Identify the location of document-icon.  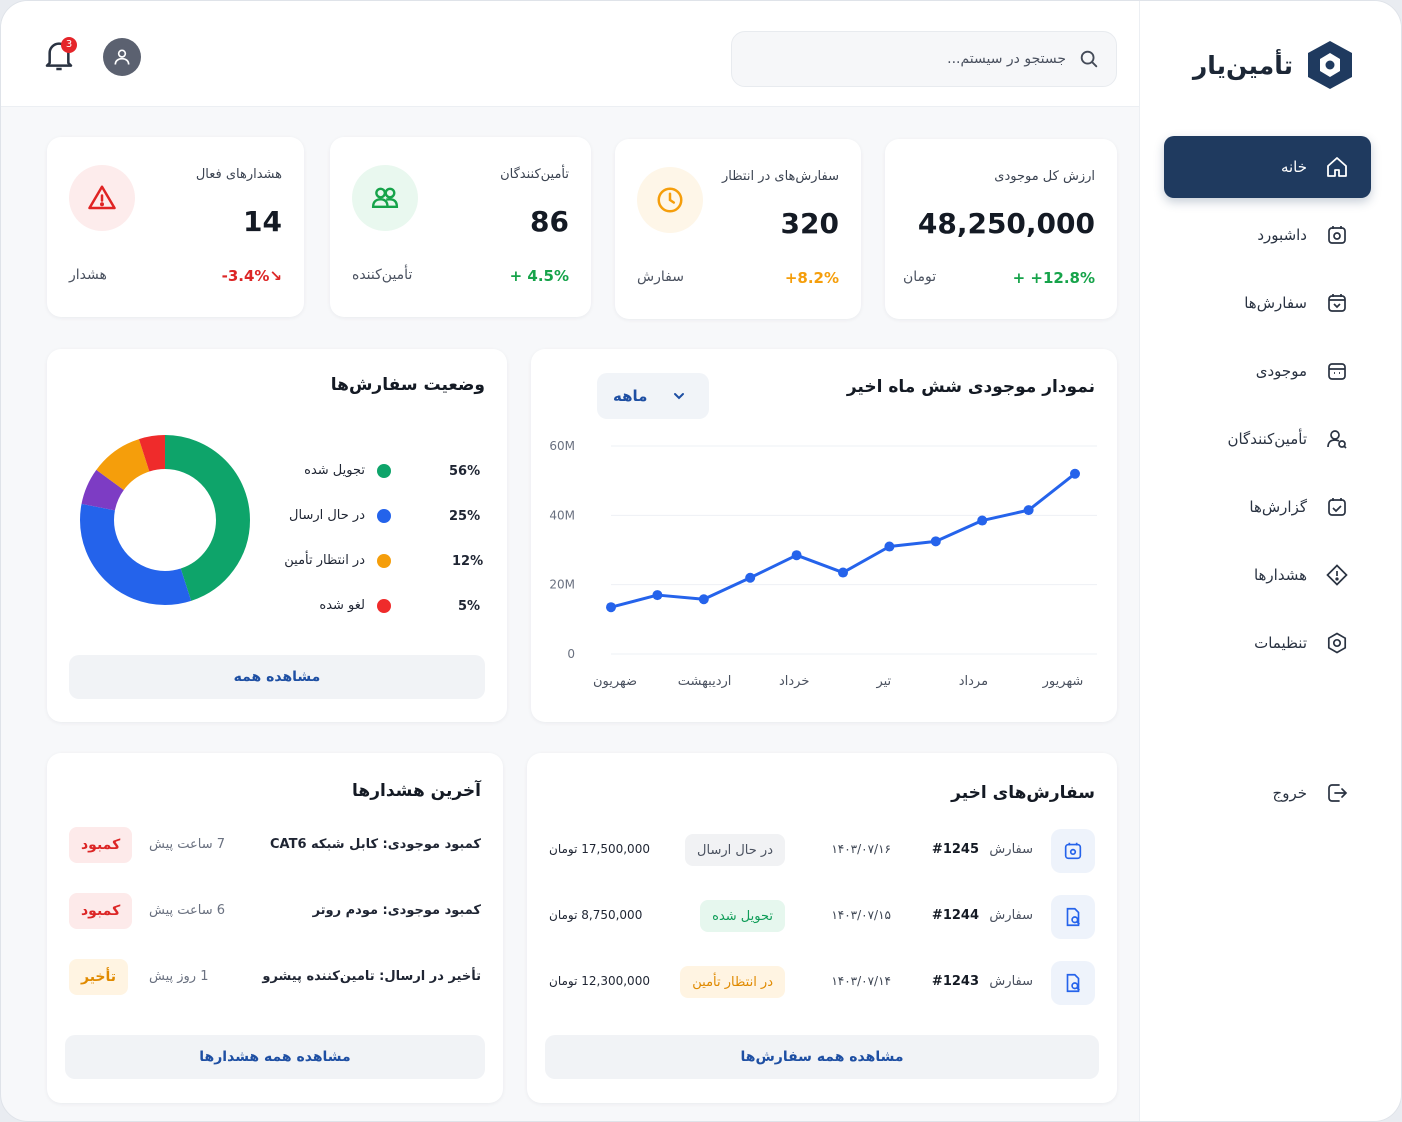
(1073, 983).